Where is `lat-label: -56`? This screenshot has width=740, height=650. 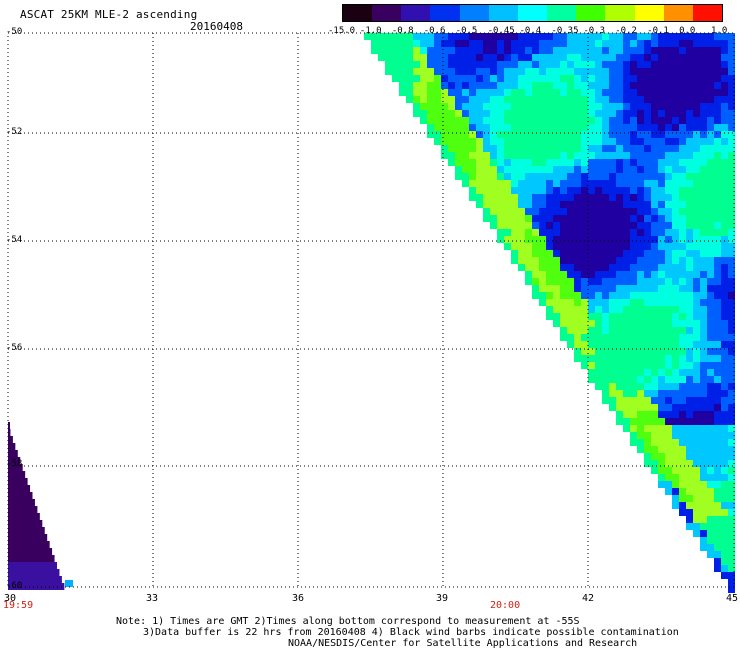 lat-label: -56 is located at coordinates (14, 348).